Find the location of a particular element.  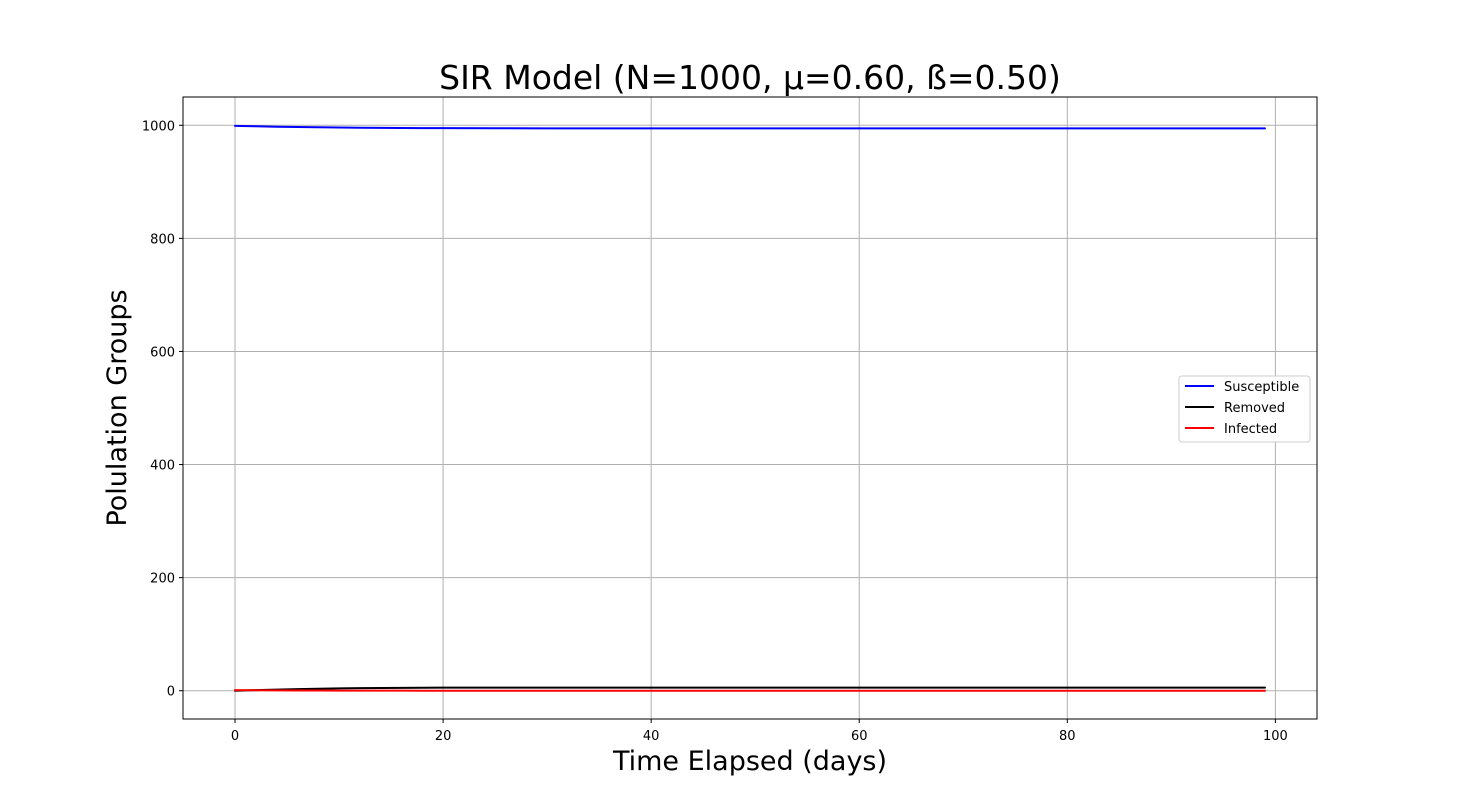

y-axis-title: Polulation Groups is located at coordinates (117, 407).